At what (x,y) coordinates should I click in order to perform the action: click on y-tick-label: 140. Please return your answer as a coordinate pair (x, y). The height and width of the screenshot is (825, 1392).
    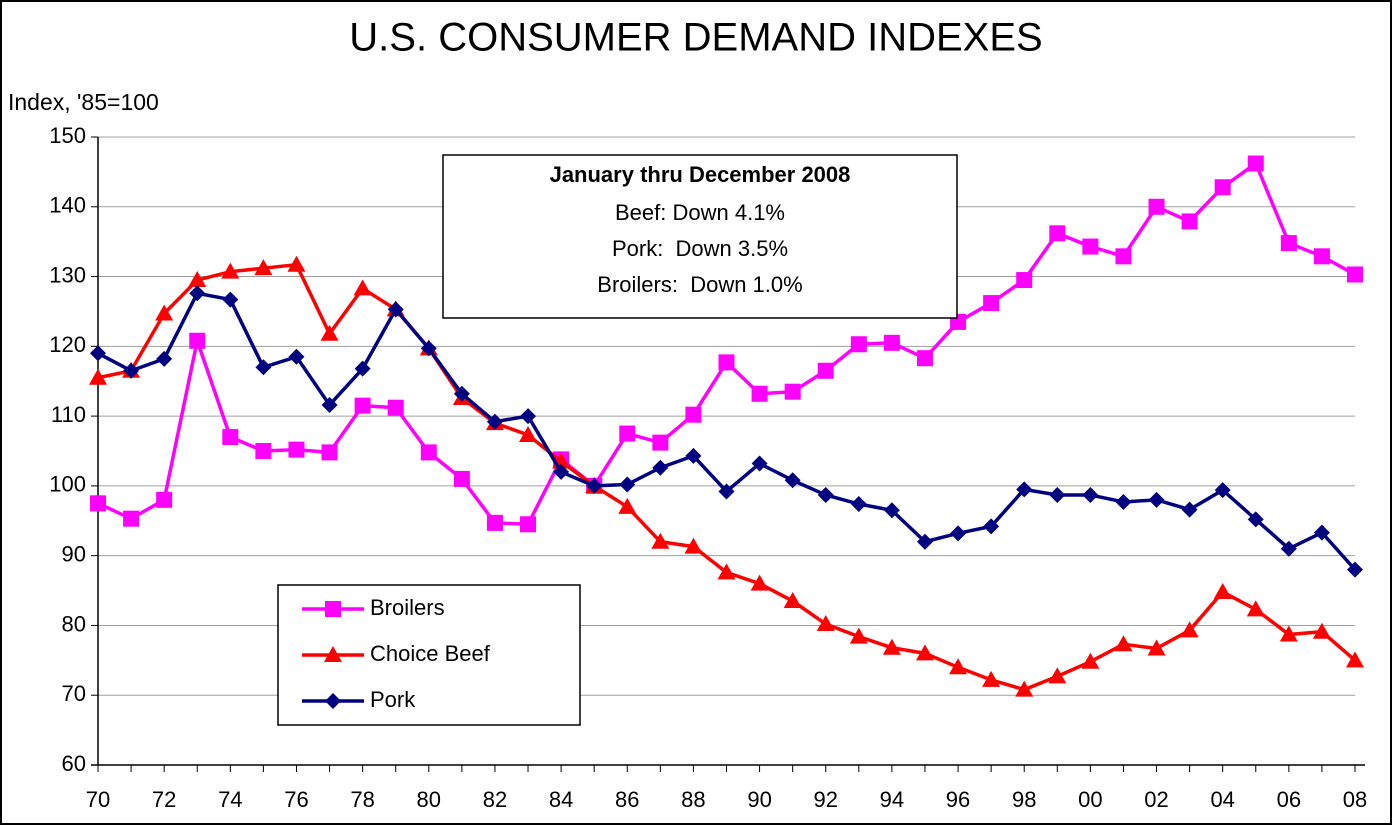
    Looking at the image, I should click on (67, 205).